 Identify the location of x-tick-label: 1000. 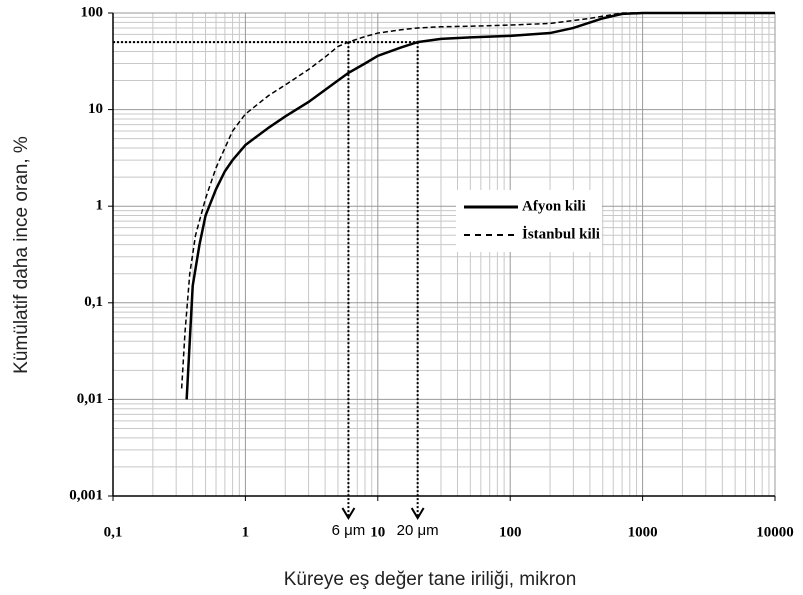
(643, 532).